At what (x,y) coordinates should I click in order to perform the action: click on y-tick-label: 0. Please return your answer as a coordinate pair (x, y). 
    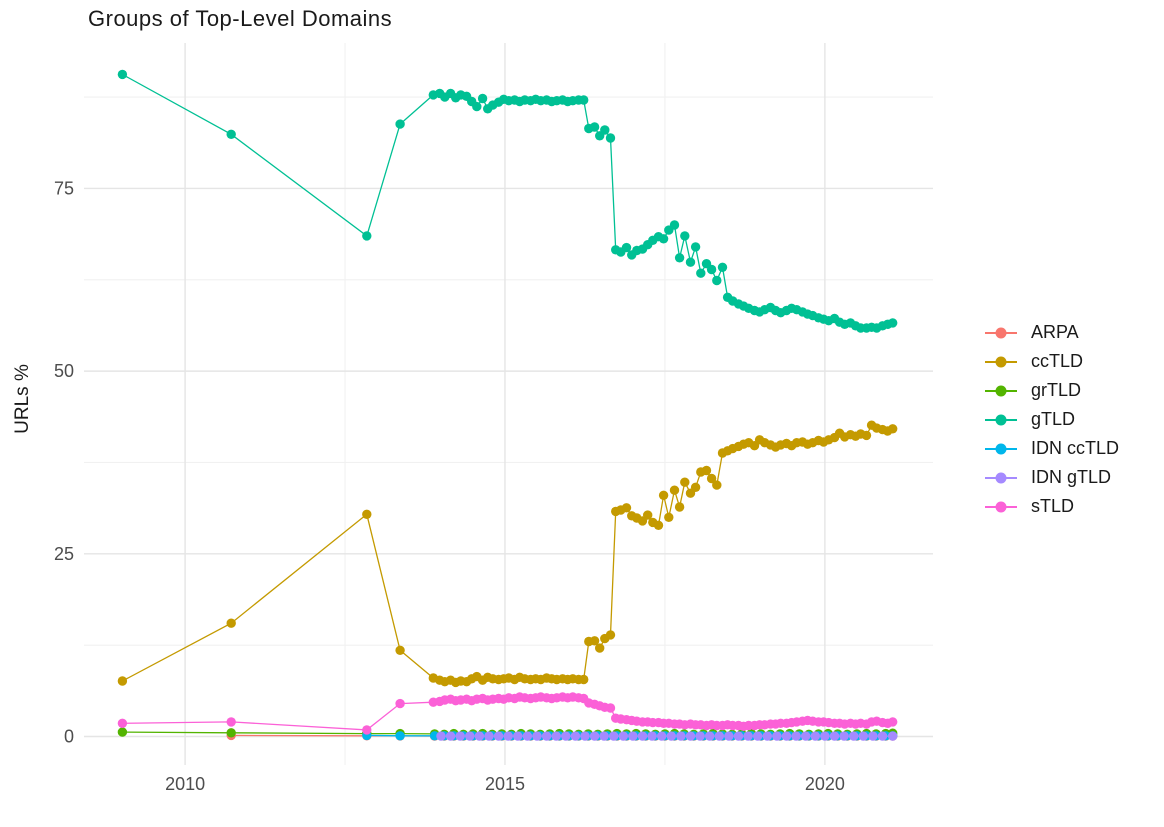
    Looking at the image, I should click on (69, 737).